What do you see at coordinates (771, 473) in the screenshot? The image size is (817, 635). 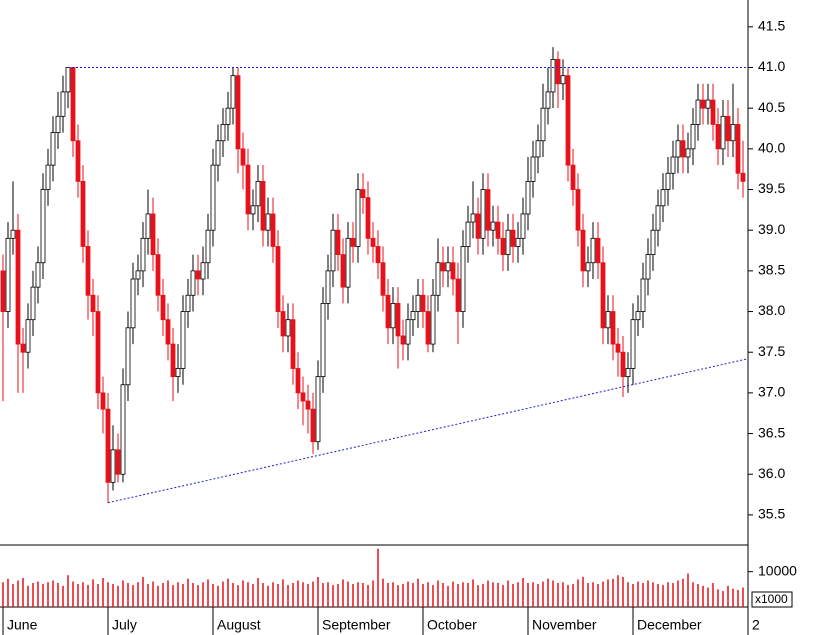 I see `y-tick-label: 36.0` at bounding box center [771, 473].